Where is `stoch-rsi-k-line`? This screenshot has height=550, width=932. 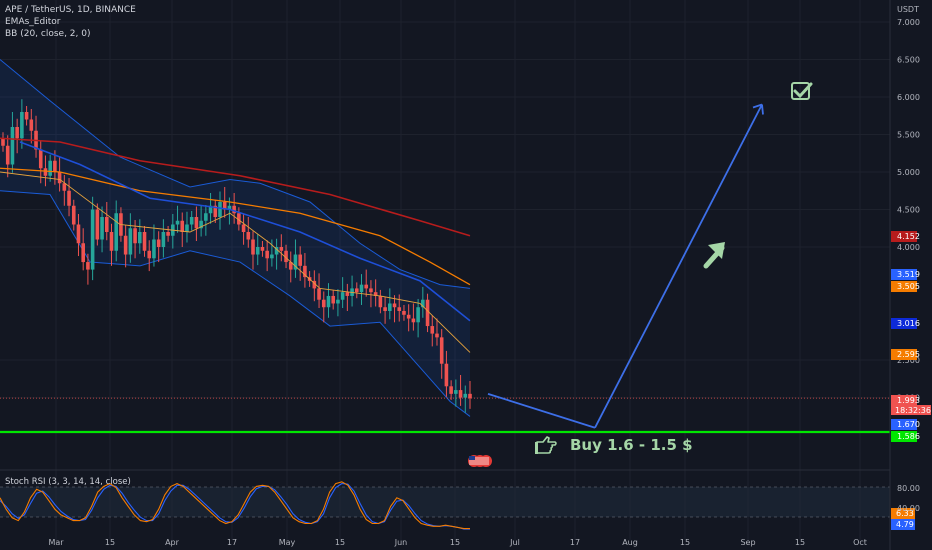
stoch-rsi-k-line is located at coordinates (235, 505).